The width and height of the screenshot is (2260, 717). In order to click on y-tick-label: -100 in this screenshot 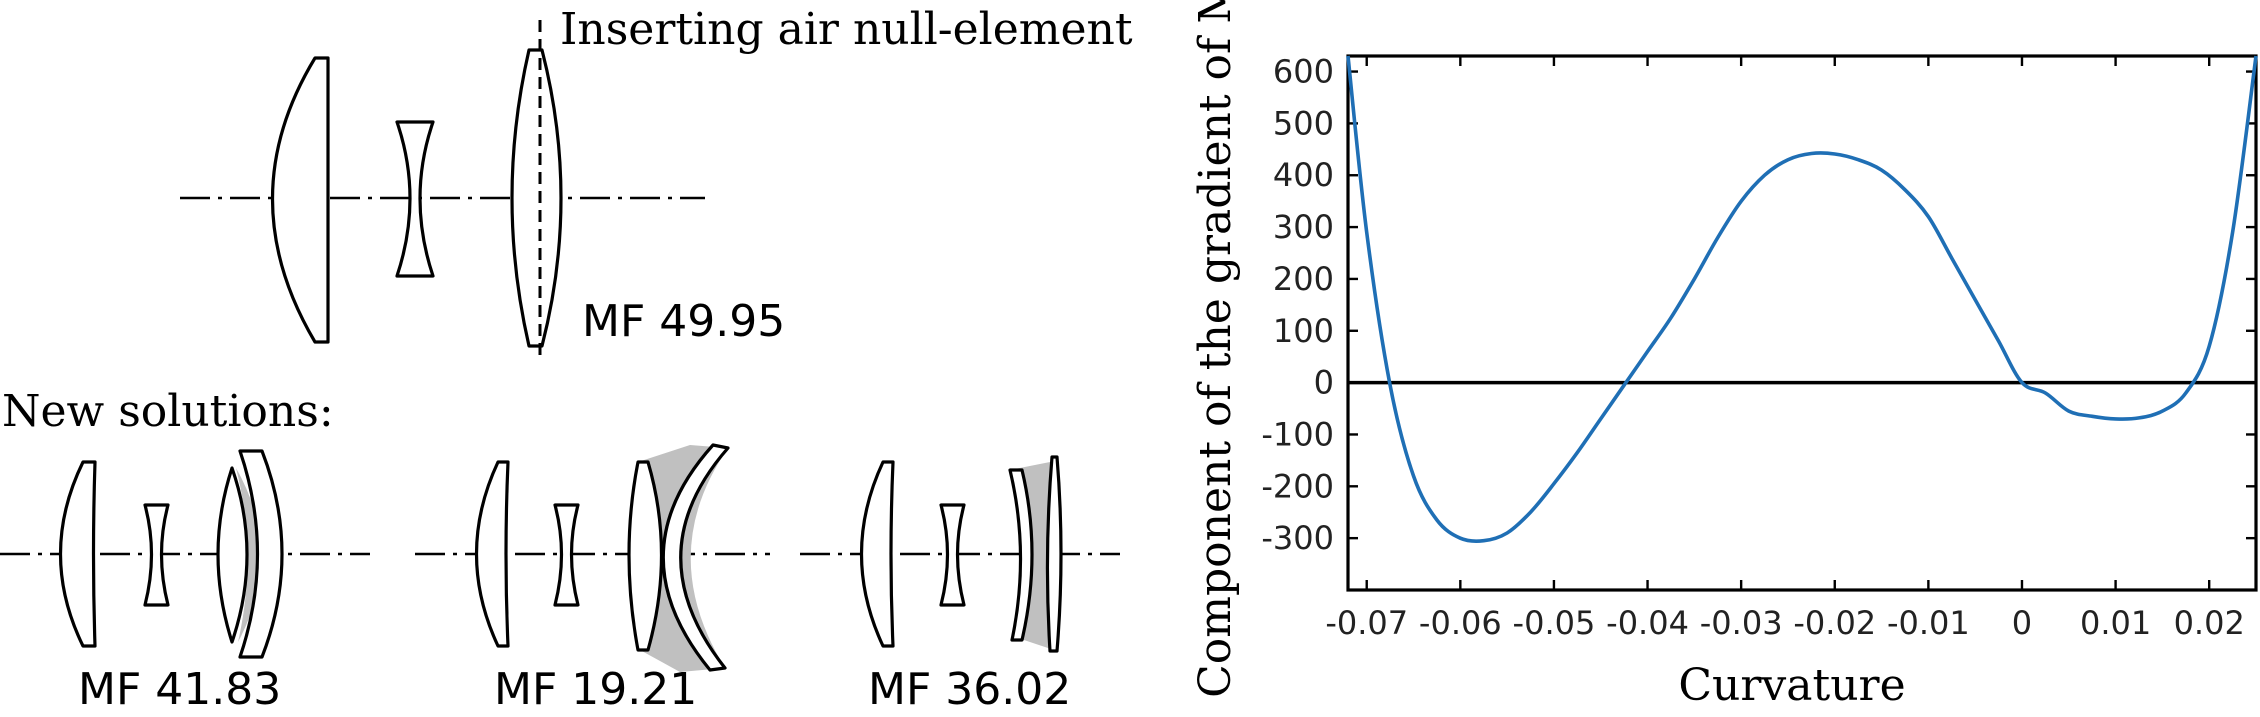, I will do `click(1297, 434)`.